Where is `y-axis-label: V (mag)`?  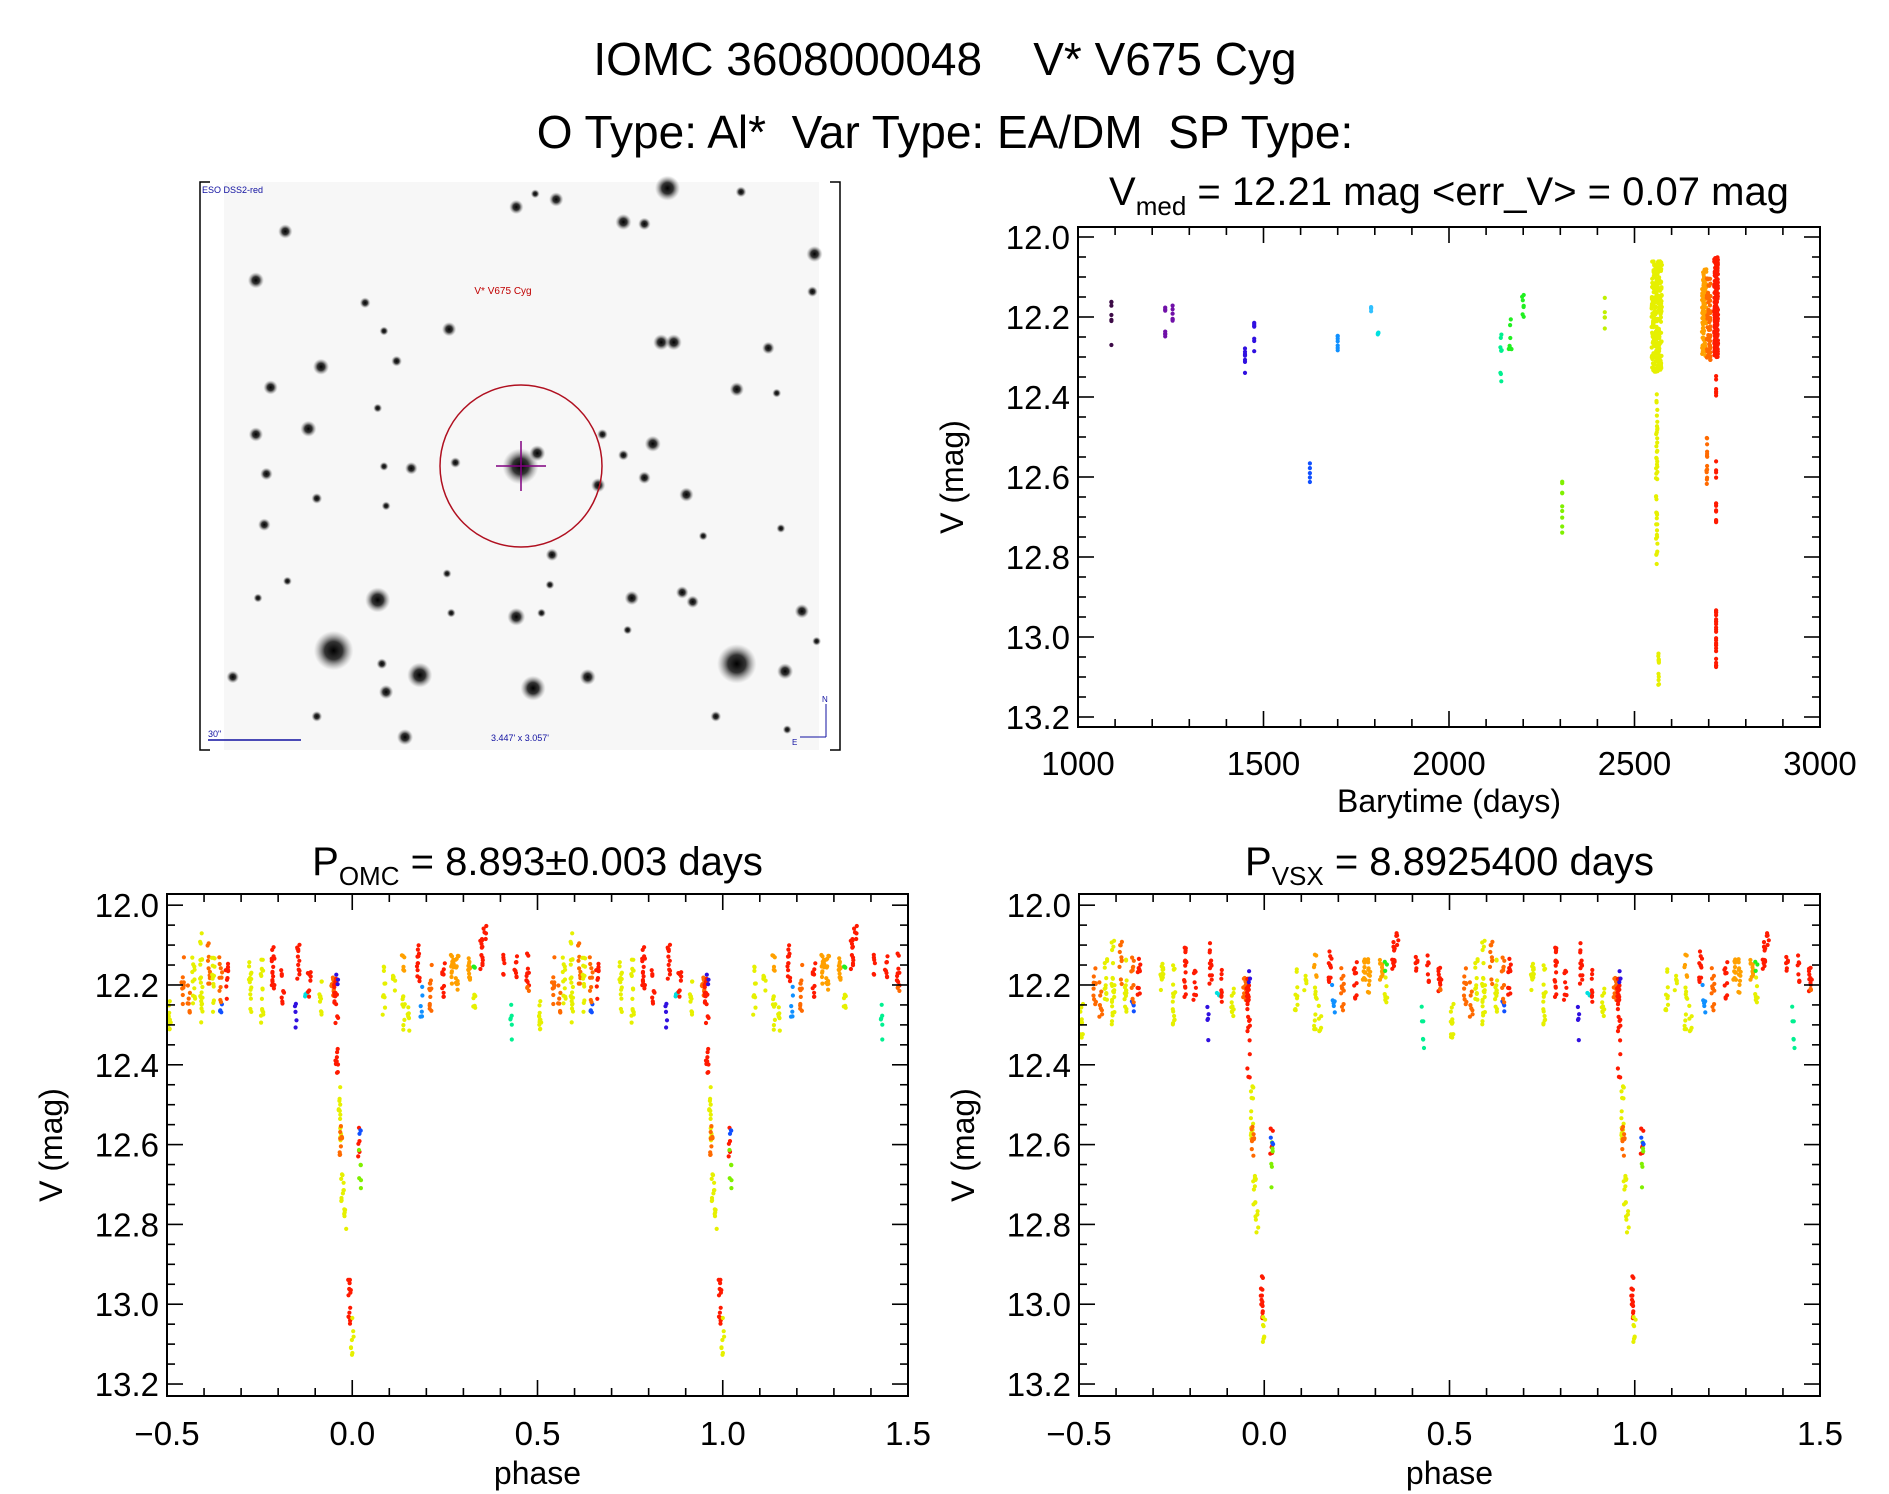 y-axis-label: V (mag) is located at coordinates (51, 1145).